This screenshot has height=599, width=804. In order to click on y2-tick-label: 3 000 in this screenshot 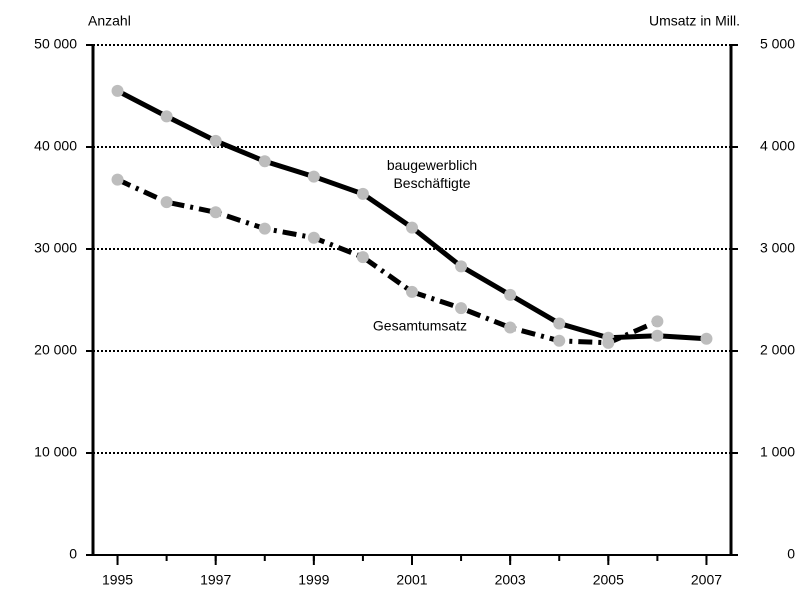, I will do `click(777, 248)`.